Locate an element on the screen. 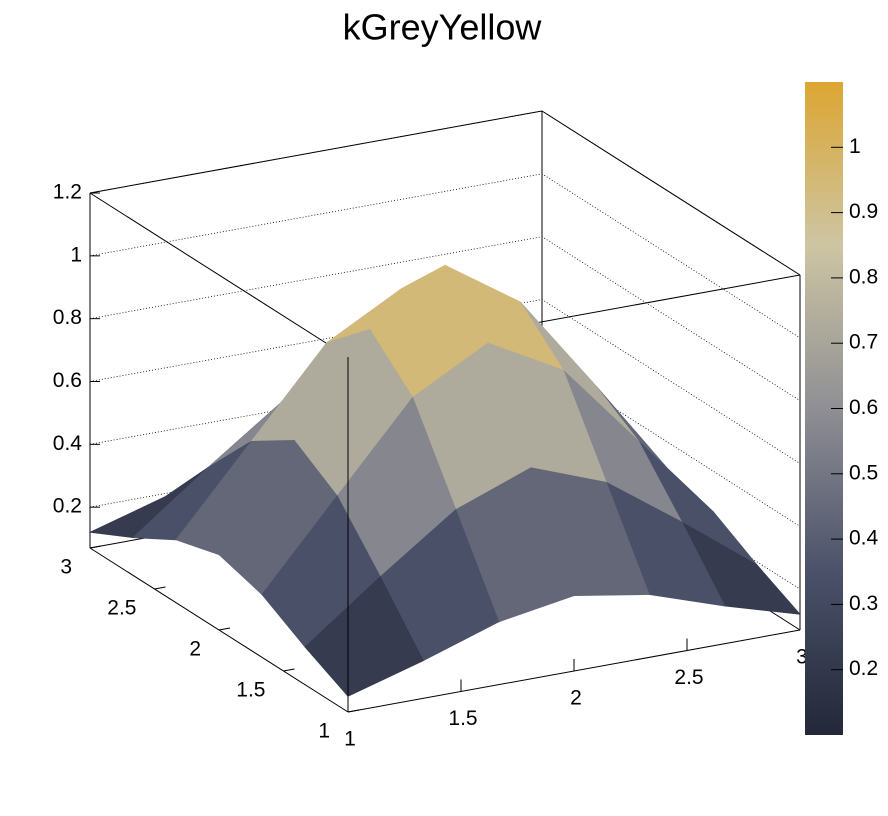 The image size is (888, 816). x-tick-label: 2 is located at coordinates (576, 698).